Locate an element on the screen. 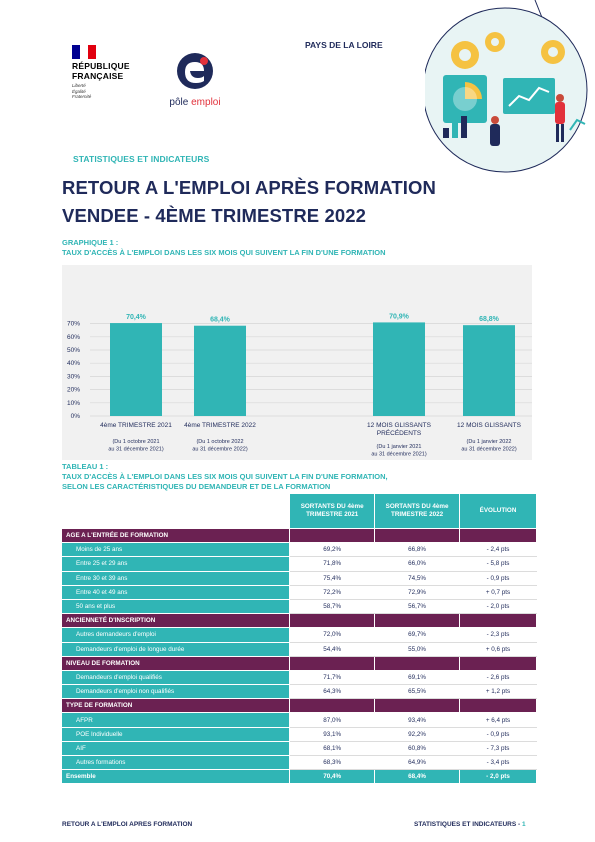  value-2021: 75,4% is located at coordinates (332, 578).